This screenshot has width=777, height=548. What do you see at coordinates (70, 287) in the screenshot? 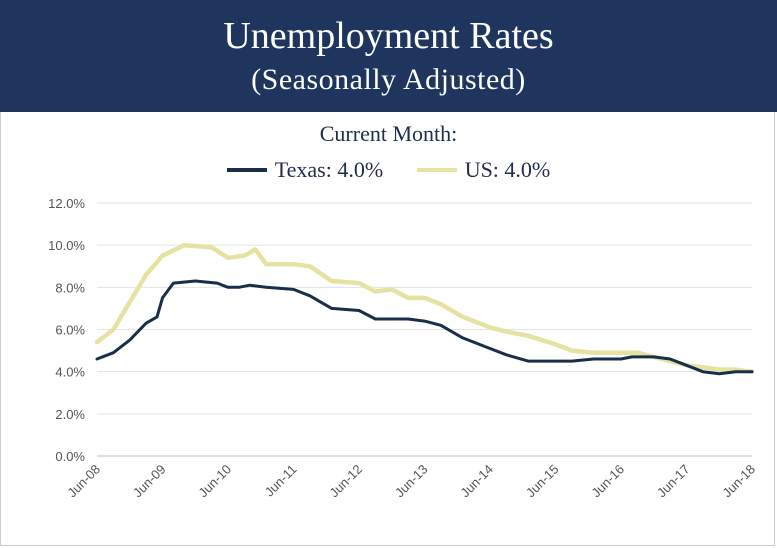
I see `y-tick-label: 8.0%` at bounding box center [70, 287].